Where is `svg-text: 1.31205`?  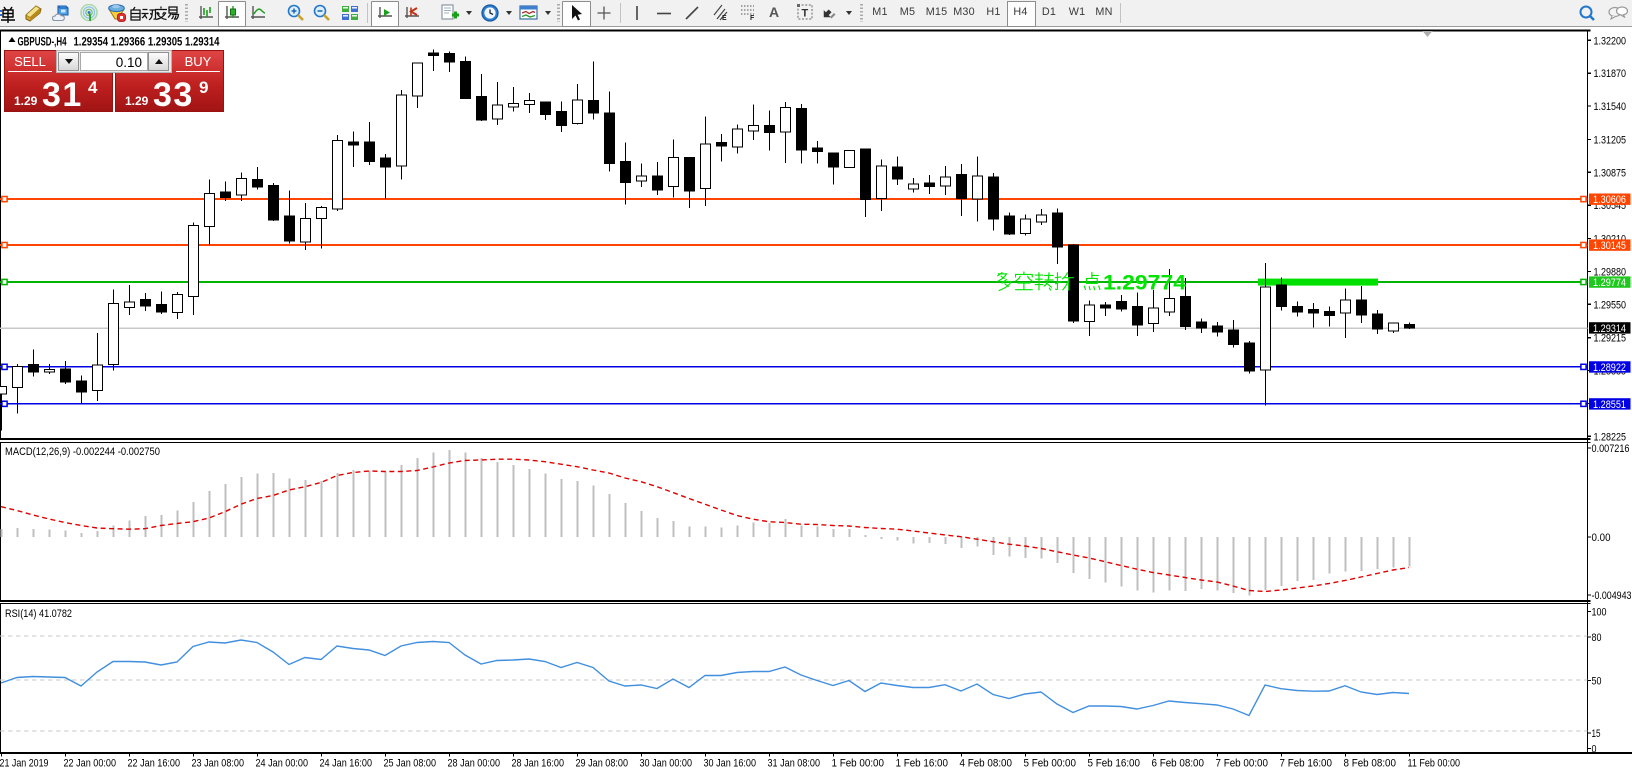 svg-text: 1.31205 is located at coordinates (1610, 140).